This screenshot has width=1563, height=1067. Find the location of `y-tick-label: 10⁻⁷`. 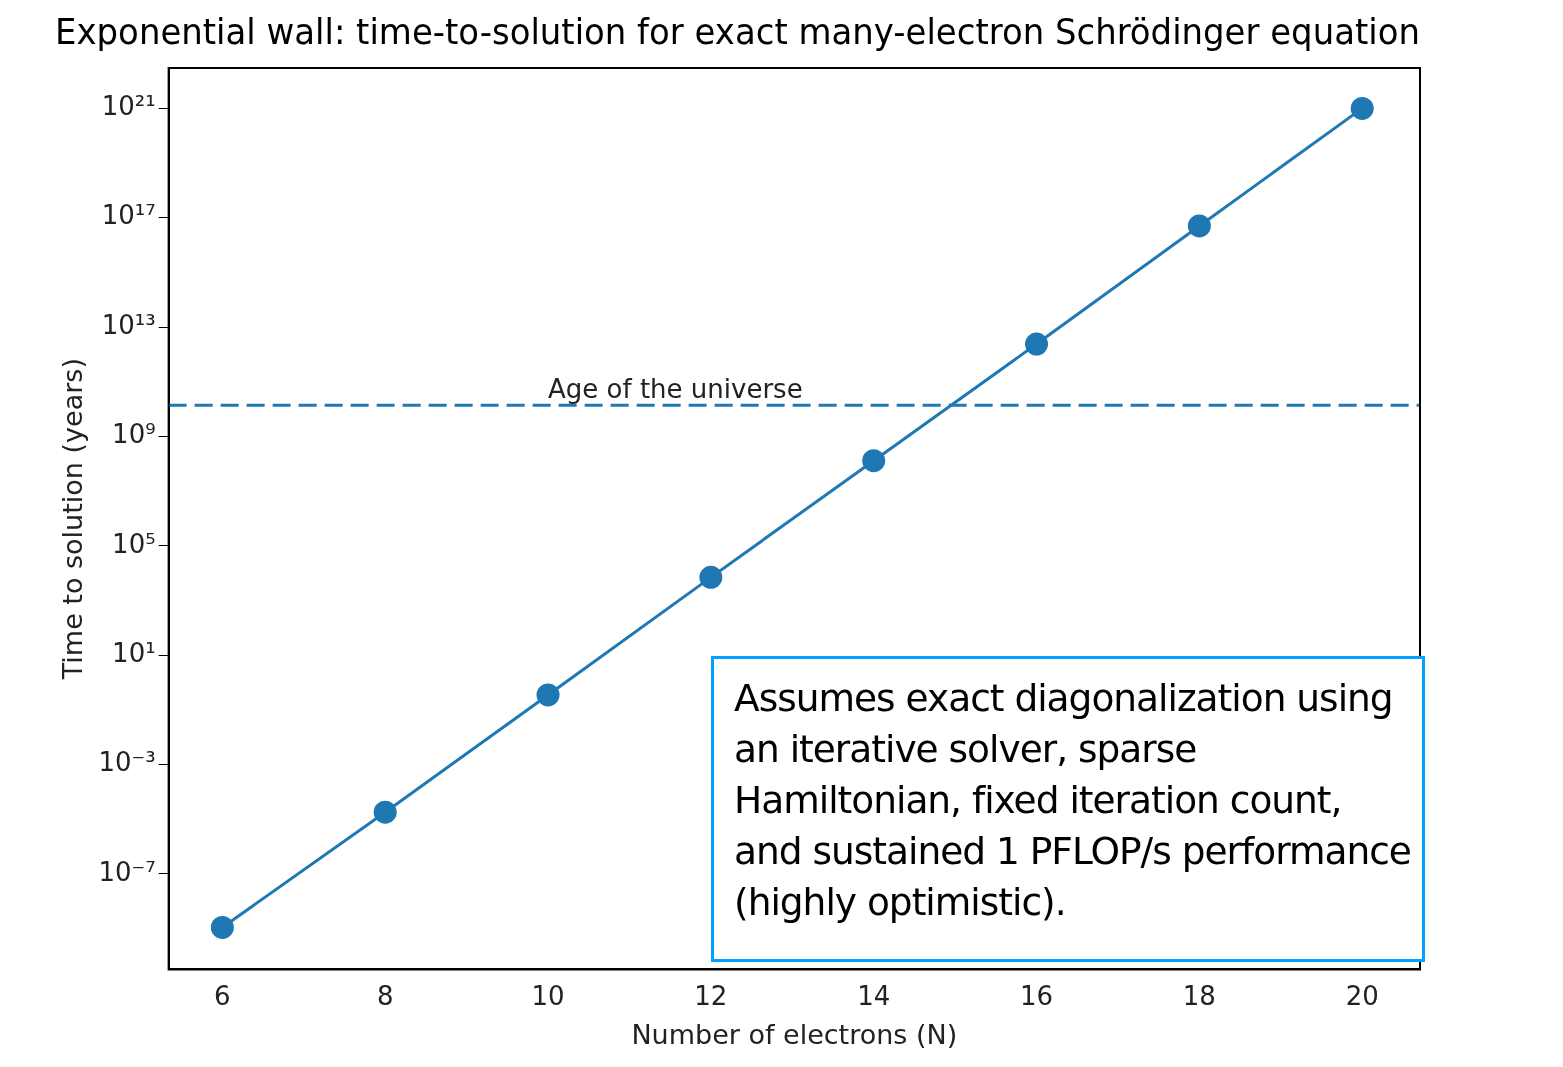

y-tick-label: 10⁻⁷ is located at coordinates (127, 871).